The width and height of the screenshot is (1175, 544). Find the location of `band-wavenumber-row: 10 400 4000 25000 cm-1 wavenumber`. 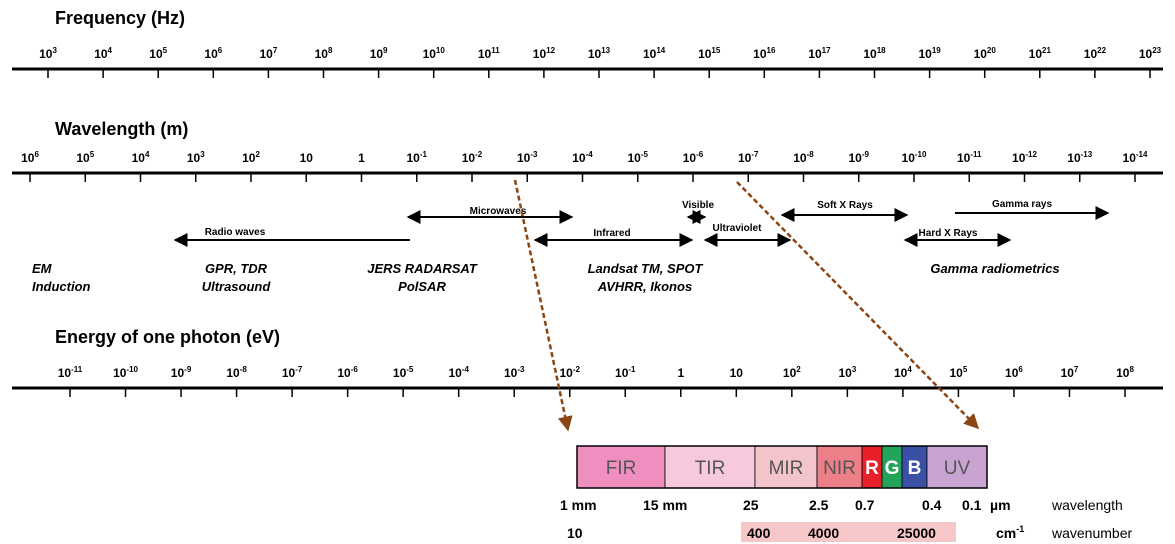

band-wavenumber-row: 10 400 4000 25000 cm-1 wavenumber is located at coordinates (849, 532).